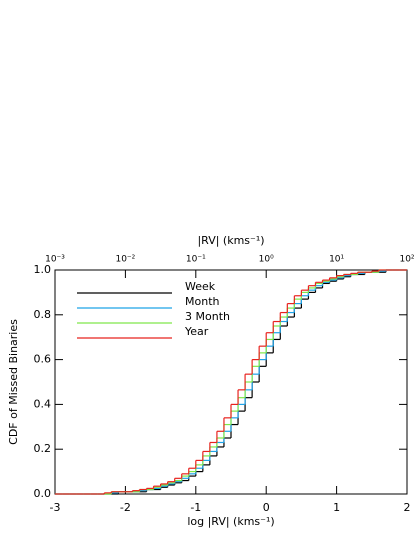 Image resolution: width=415 pixels, height=537 pixels. I want to click on y-axis-label: CDF of Missed Binaries, so click(13, 382).